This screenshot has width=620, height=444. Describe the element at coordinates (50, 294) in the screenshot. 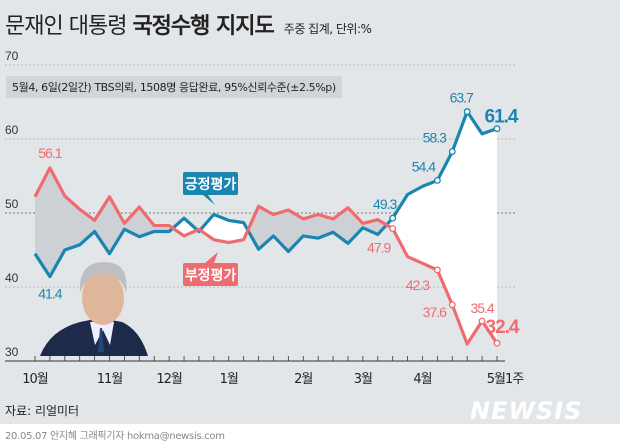

I see `data-label: 41.4` at that location.